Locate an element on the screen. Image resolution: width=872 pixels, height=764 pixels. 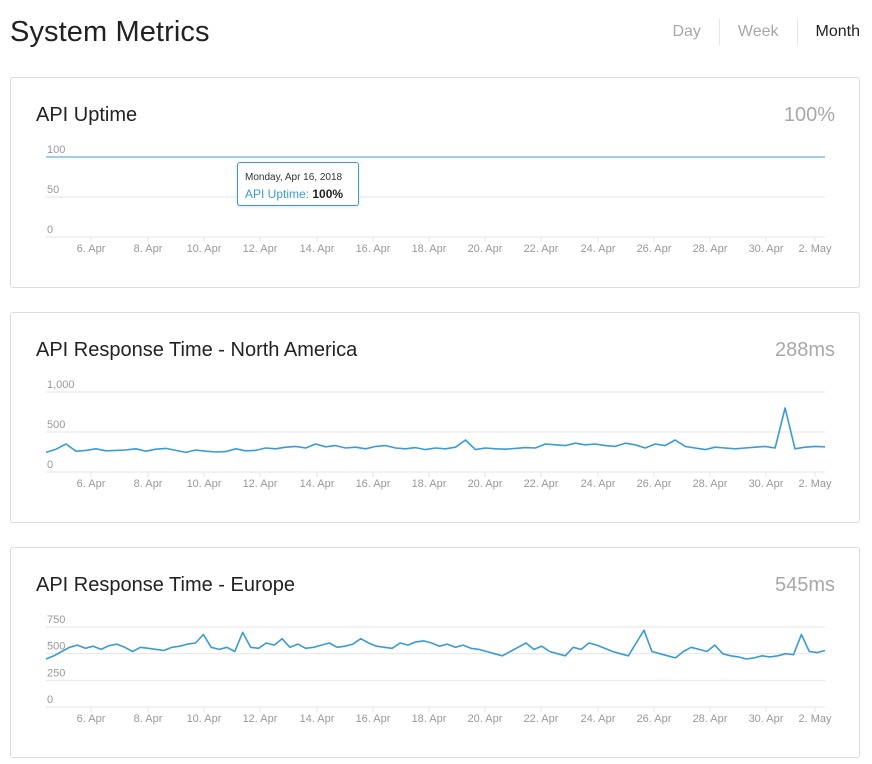
chart-tooltip: Monday, Apr 16, 2018 API Uptime: 100% is located at coordinates (298, 184).